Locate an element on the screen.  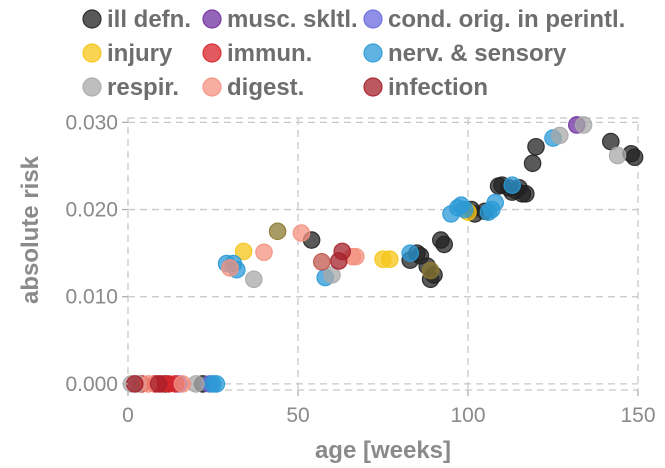
legend-label: digest. is located at coordinates (265, 87).